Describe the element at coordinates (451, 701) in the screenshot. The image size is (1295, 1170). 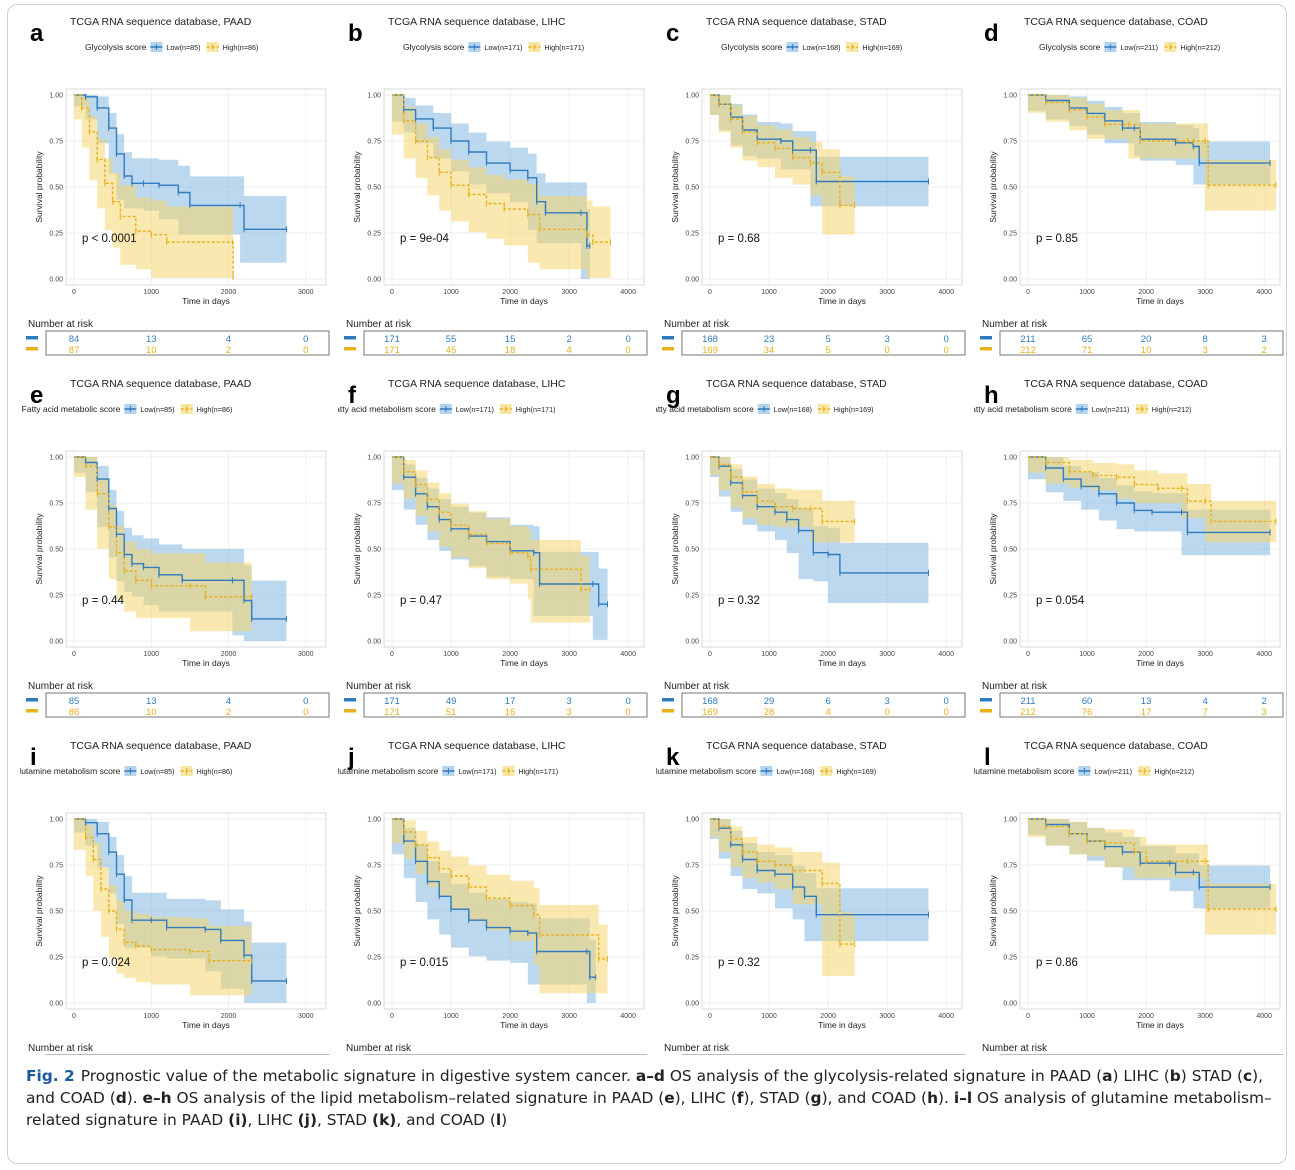
I see `risk-count-low: 49` at that location.